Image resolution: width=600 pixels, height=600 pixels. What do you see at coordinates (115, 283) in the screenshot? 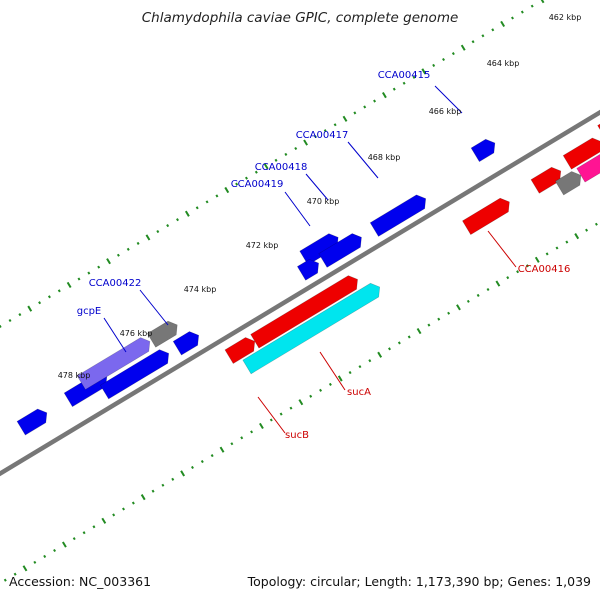
I see `gene-label: CCA00422` at bounding box center [115, 283].